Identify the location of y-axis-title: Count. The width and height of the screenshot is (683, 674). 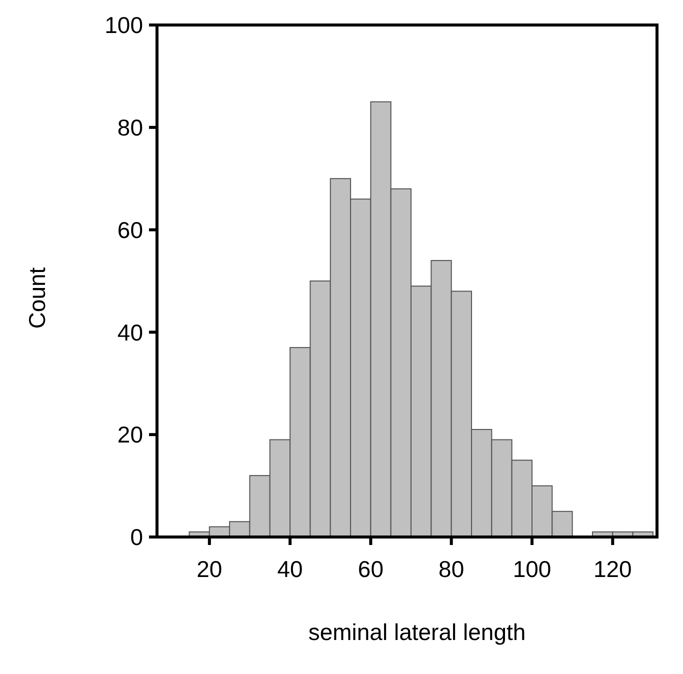
(37, 297).